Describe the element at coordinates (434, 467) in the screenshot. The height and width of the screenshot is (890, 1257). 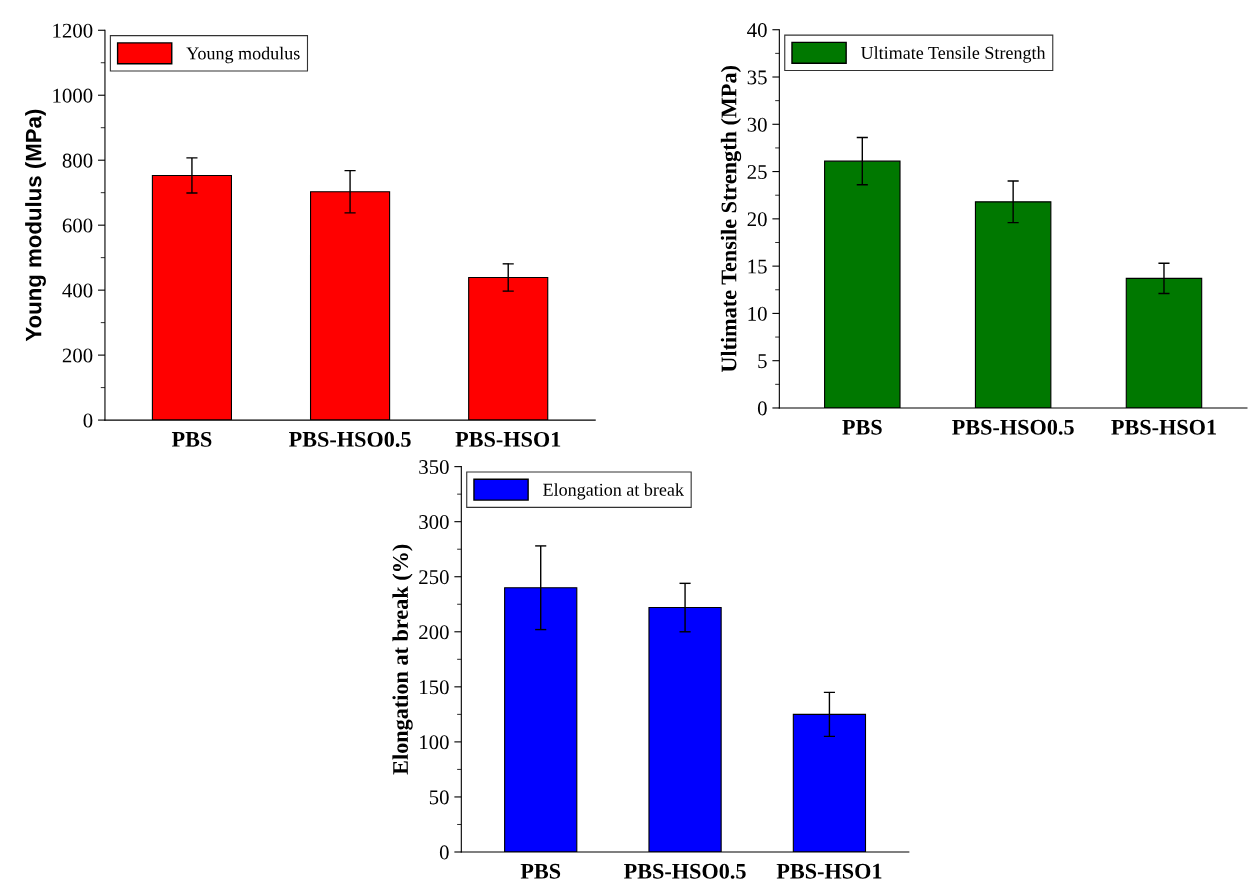
I see `y-tick-label: 350` at that location.